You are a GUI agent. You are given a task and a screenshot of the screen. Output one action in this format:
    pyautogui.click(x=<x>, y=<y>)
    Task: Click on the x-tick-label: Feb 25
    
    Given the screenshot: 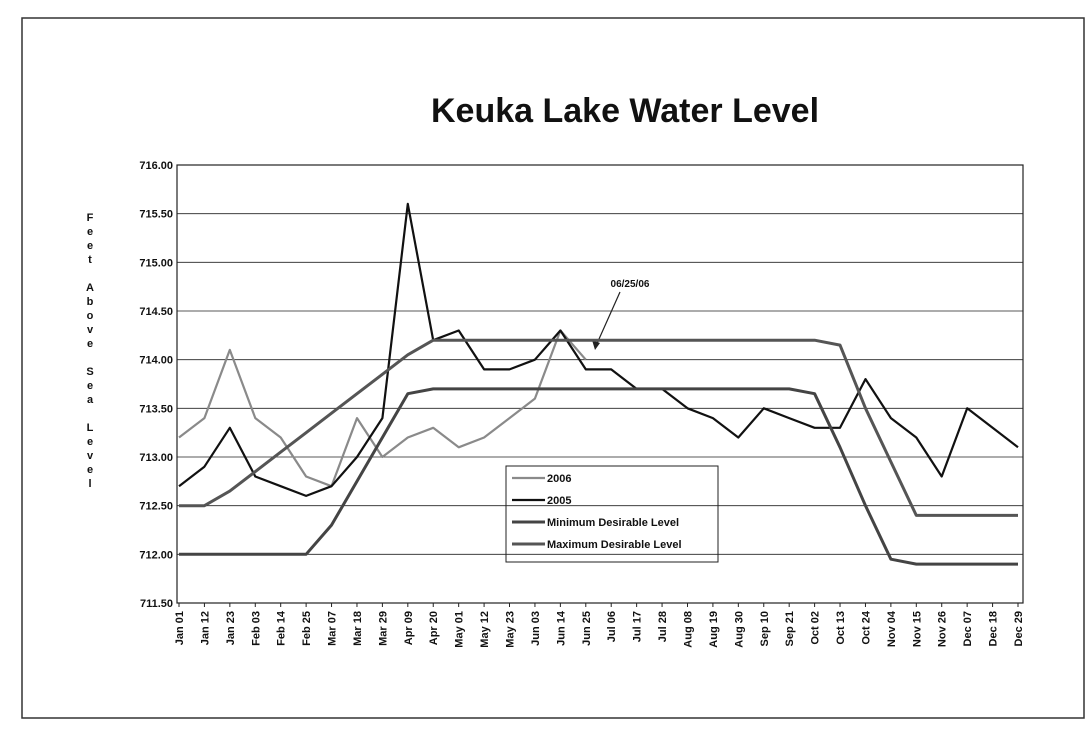 What is the action you would take?
    pyautogui.click(x=307, y=628)
    